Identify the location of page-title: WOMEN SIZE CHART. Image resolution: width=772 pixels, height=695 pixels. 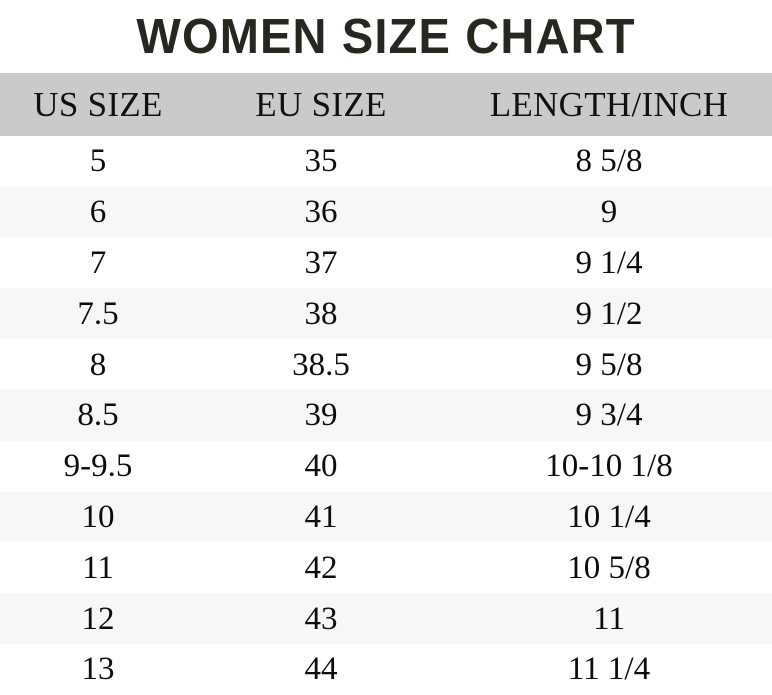
(386, 36).